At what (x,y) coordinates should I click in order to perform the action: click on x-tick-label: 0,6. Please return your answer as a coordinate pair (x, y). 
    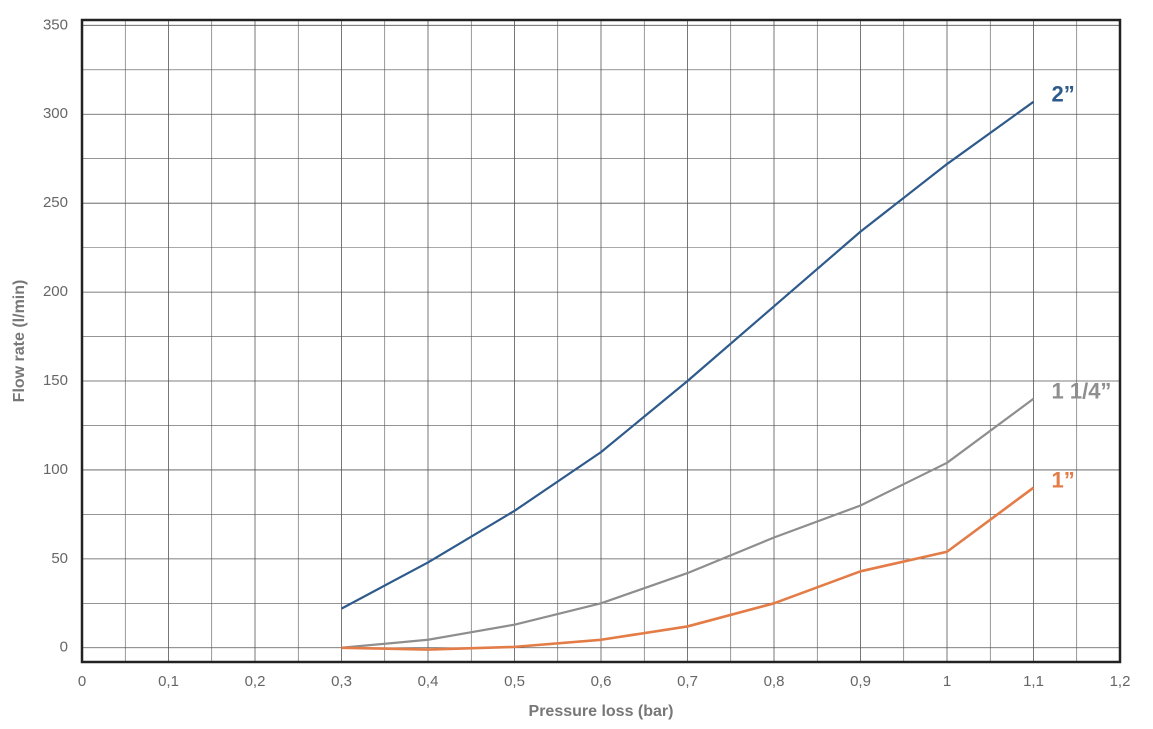
    Looking at the image, I should click on (601, 681).